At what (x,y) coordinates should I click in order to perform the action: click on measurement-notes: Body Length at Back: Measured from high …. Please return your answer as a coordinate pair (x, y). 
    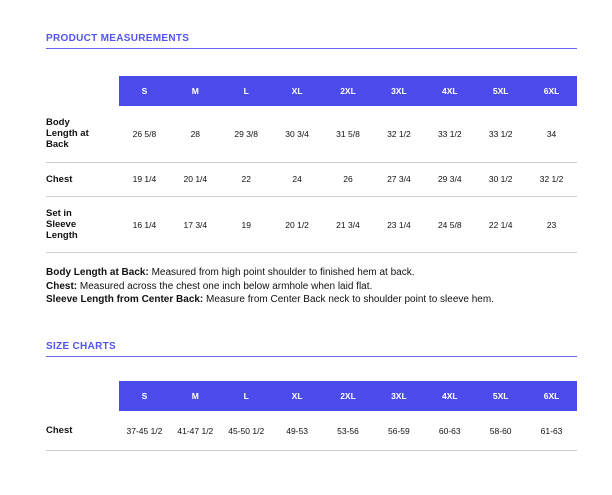
    Looking at the image, I should click on (311, 286).